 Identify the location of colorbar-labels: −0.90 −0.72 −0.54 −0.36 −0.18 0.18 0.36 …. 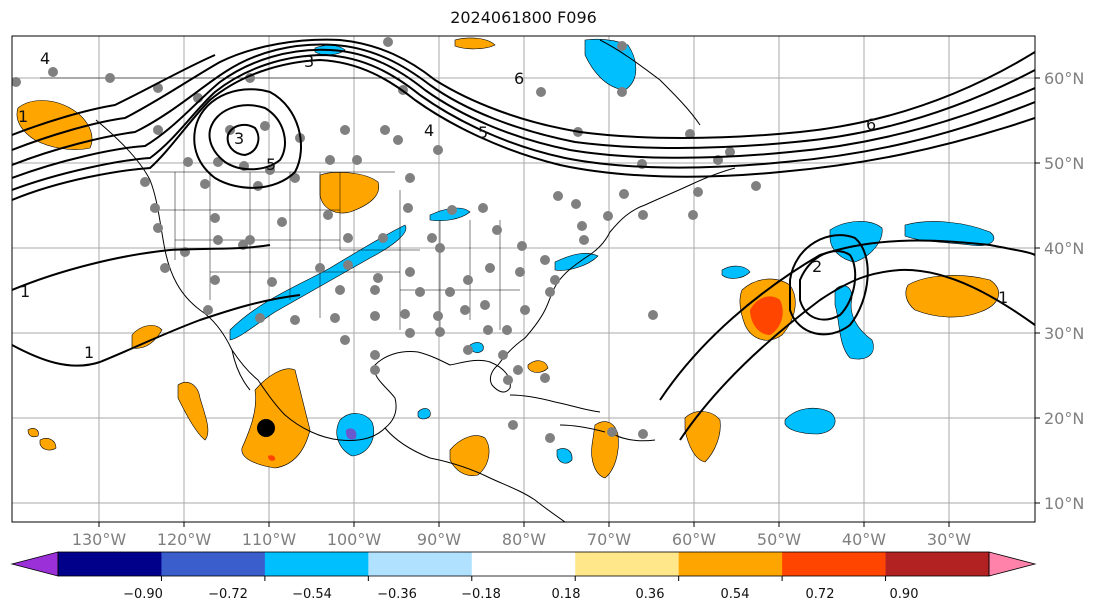
(520, 594).